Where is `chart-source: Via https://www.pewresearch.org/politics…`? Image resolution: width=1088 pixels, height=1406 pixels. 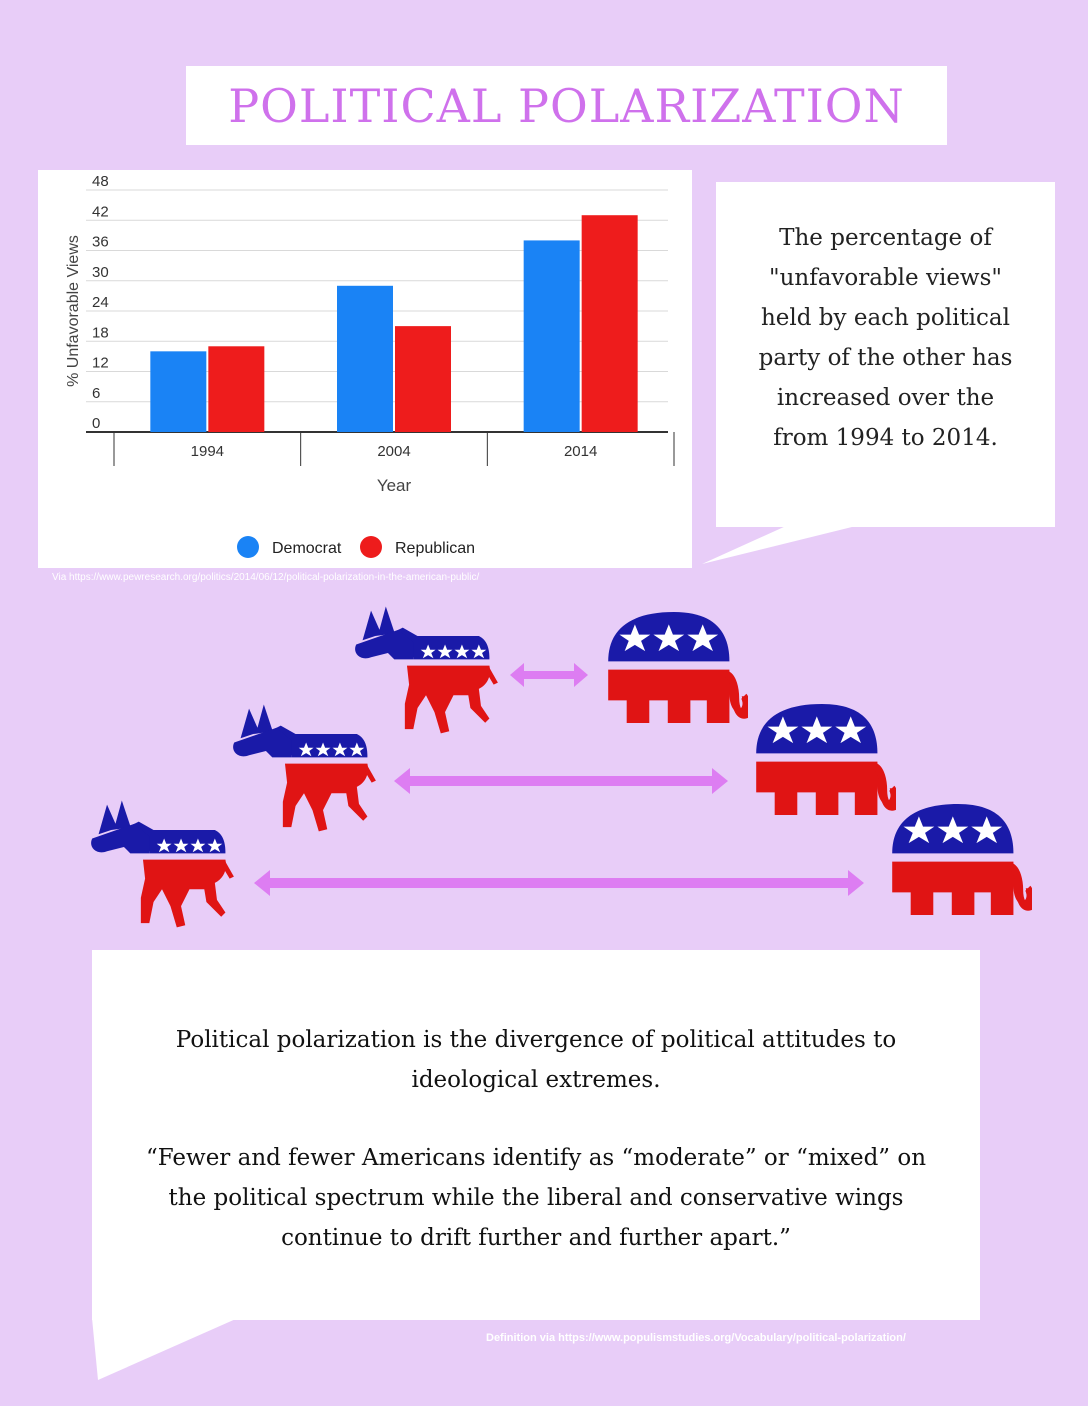
chart-source: Via https://www.pewresearch.org/politics… is located at coordinates (266, 577).